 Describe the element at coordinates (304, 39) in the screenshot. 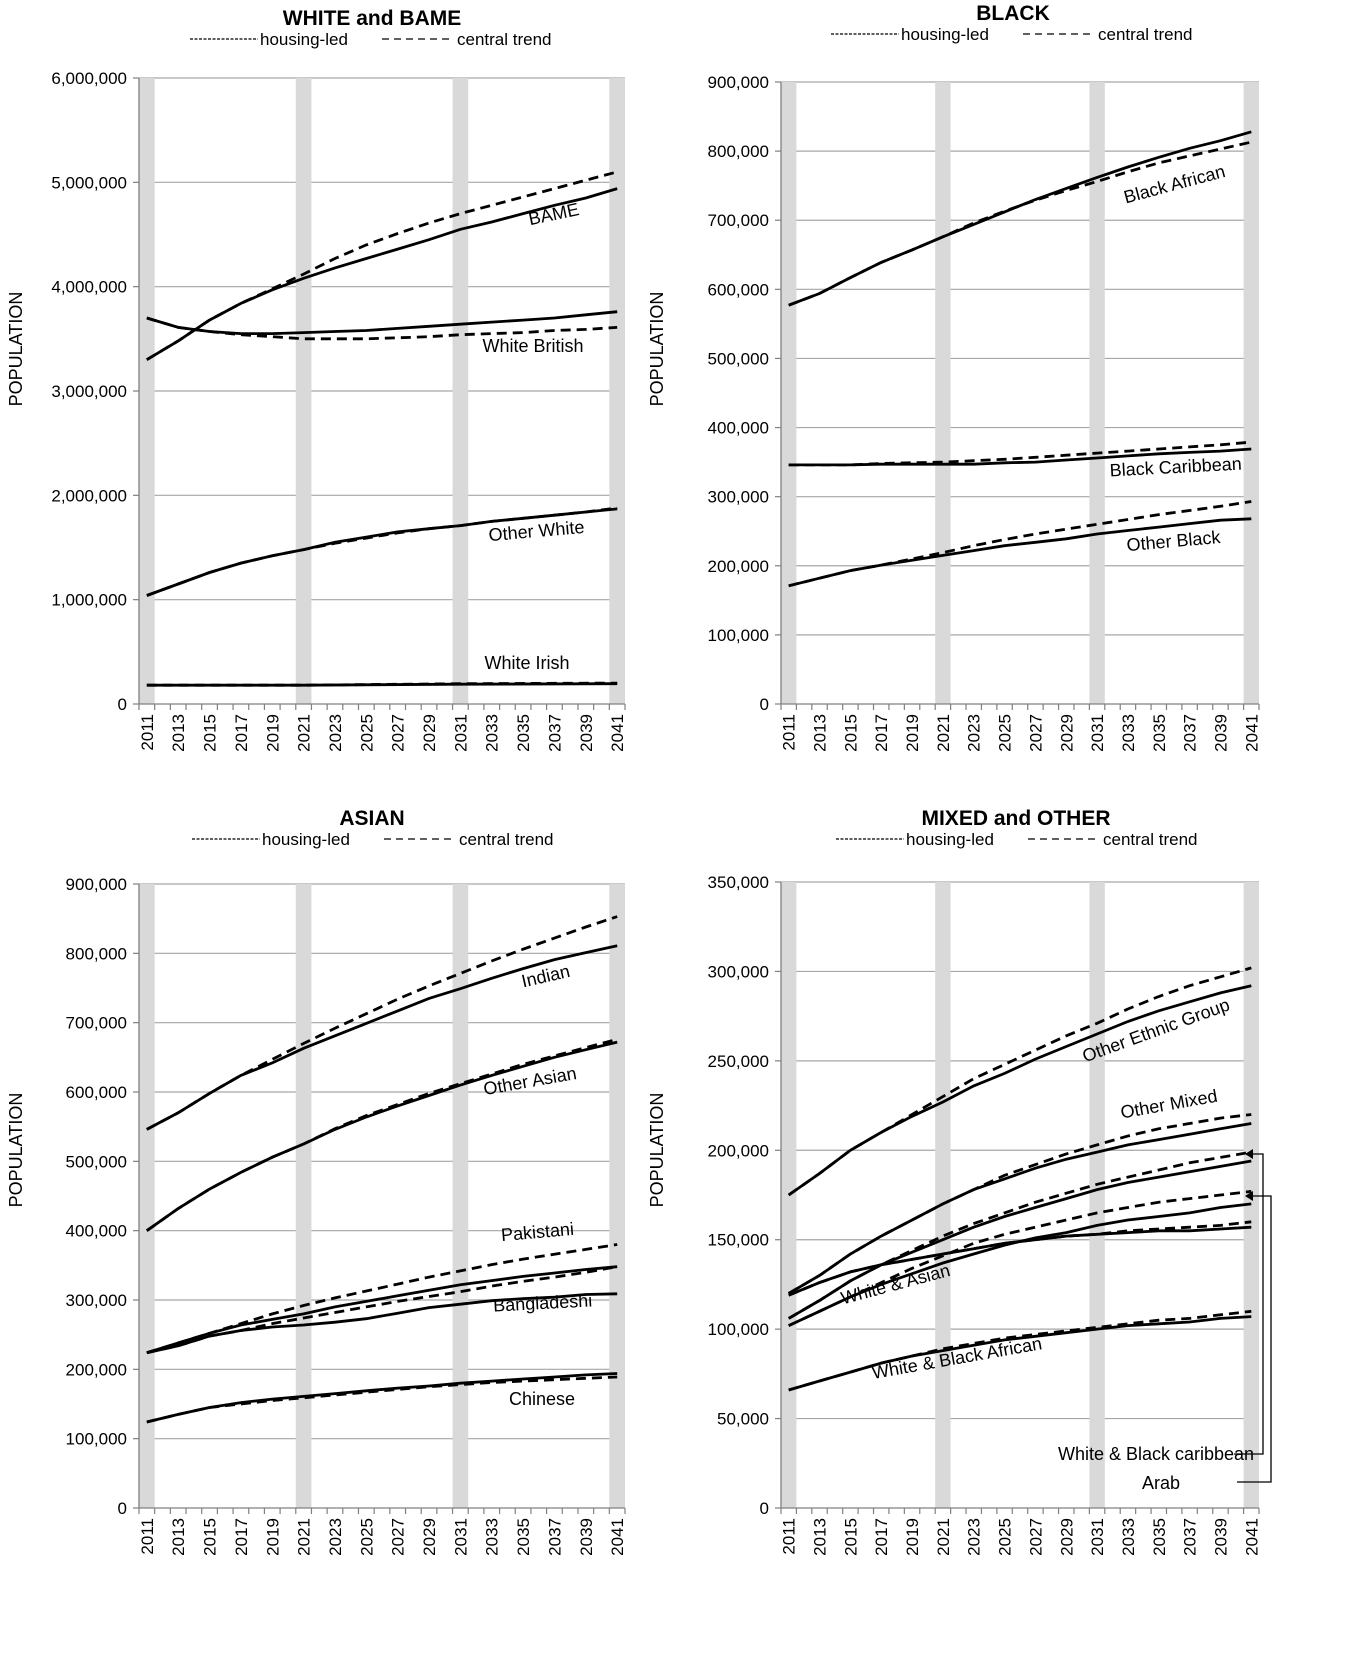

I see `legend-housing-led-label: housing-led` at that location.